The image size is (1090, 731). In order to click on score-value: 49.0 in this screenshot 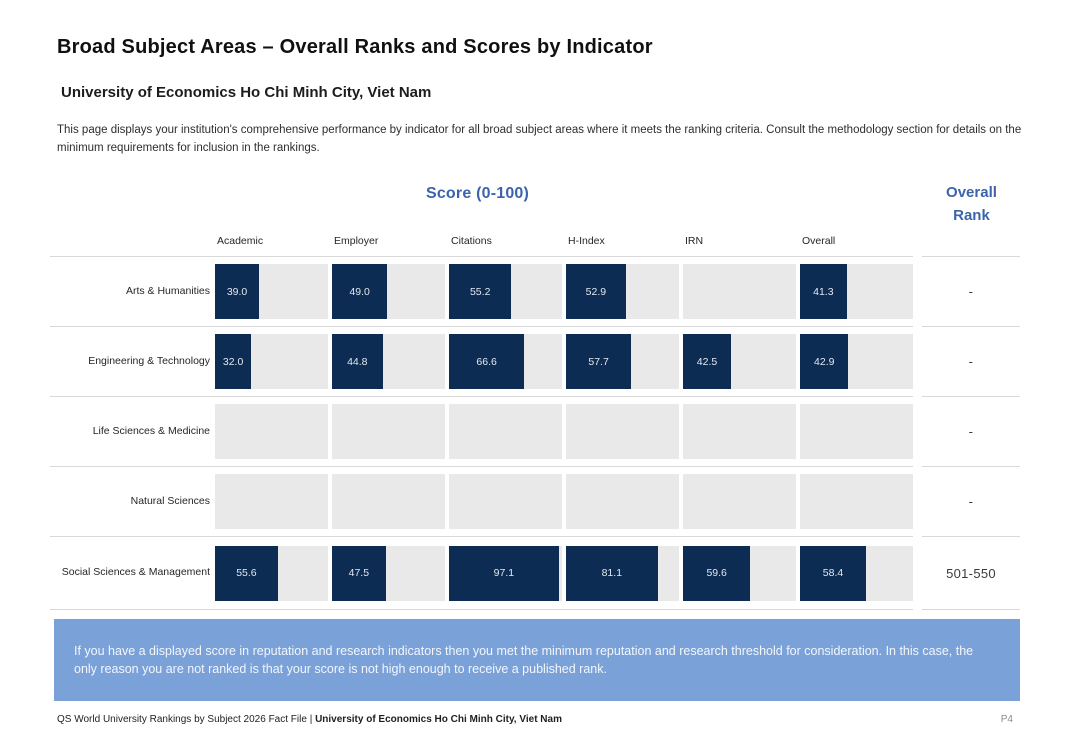, I will do `click(359, 291)`.